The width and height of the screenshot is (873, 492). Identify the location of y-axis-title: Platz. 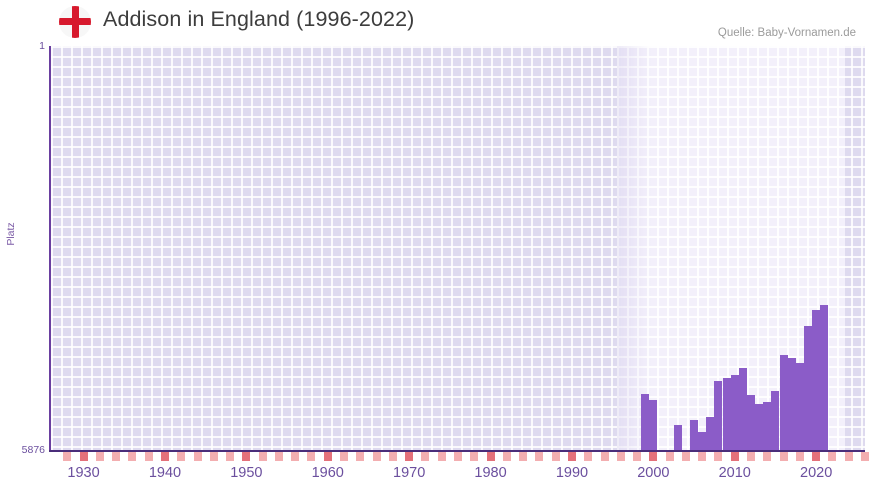
(11, 234).